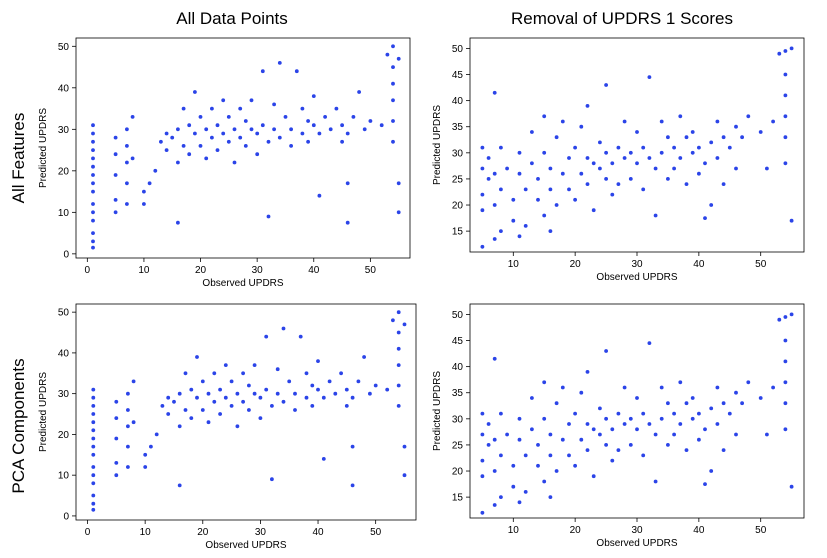  I want to click on x-tick-label: 20, so click(576, 530).